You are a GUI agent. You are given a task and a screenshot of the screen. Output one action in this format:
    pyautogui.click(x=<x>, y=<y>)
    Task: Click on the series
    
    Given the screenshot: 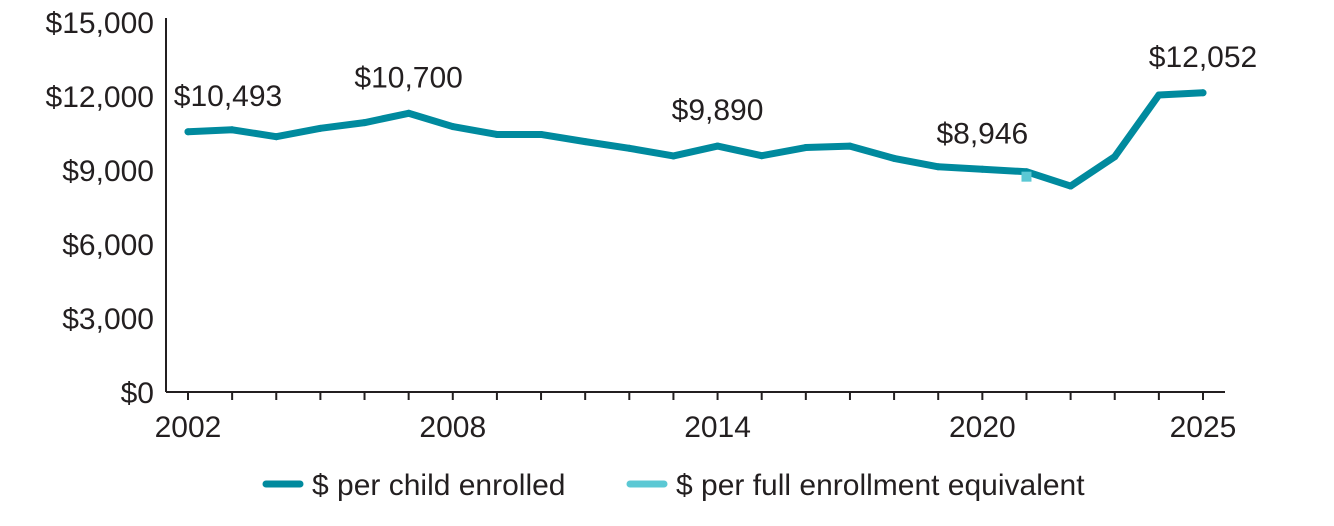 What is the action you would take?
    pyautogui.click(x=695, y=139)
    